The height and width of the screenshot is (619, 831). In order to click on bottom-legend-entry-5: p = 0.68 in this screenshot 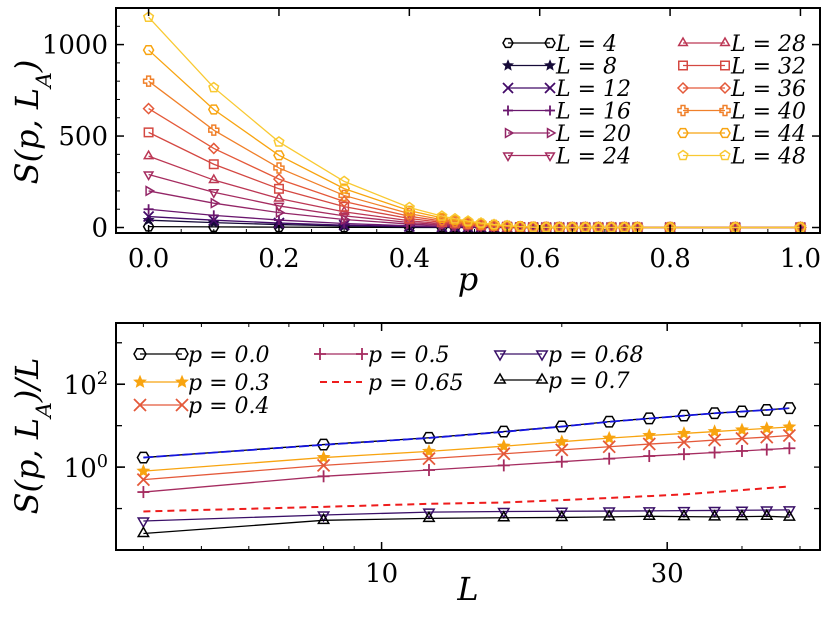, I will do `click(568, 355)`.